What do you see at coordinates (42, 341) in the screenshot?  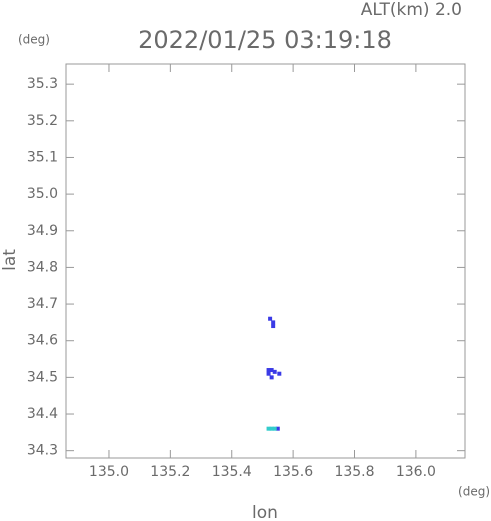 I see `y-tick-label: 34.6` at bounding box center [42, 341].